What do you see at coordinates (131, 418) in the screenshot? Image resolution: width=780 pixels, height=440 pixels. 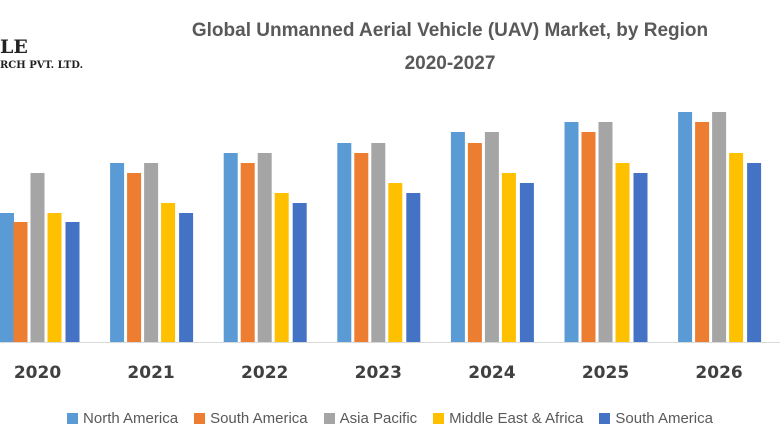 I see `legend-label: North America` at bounding box center [131, 418].